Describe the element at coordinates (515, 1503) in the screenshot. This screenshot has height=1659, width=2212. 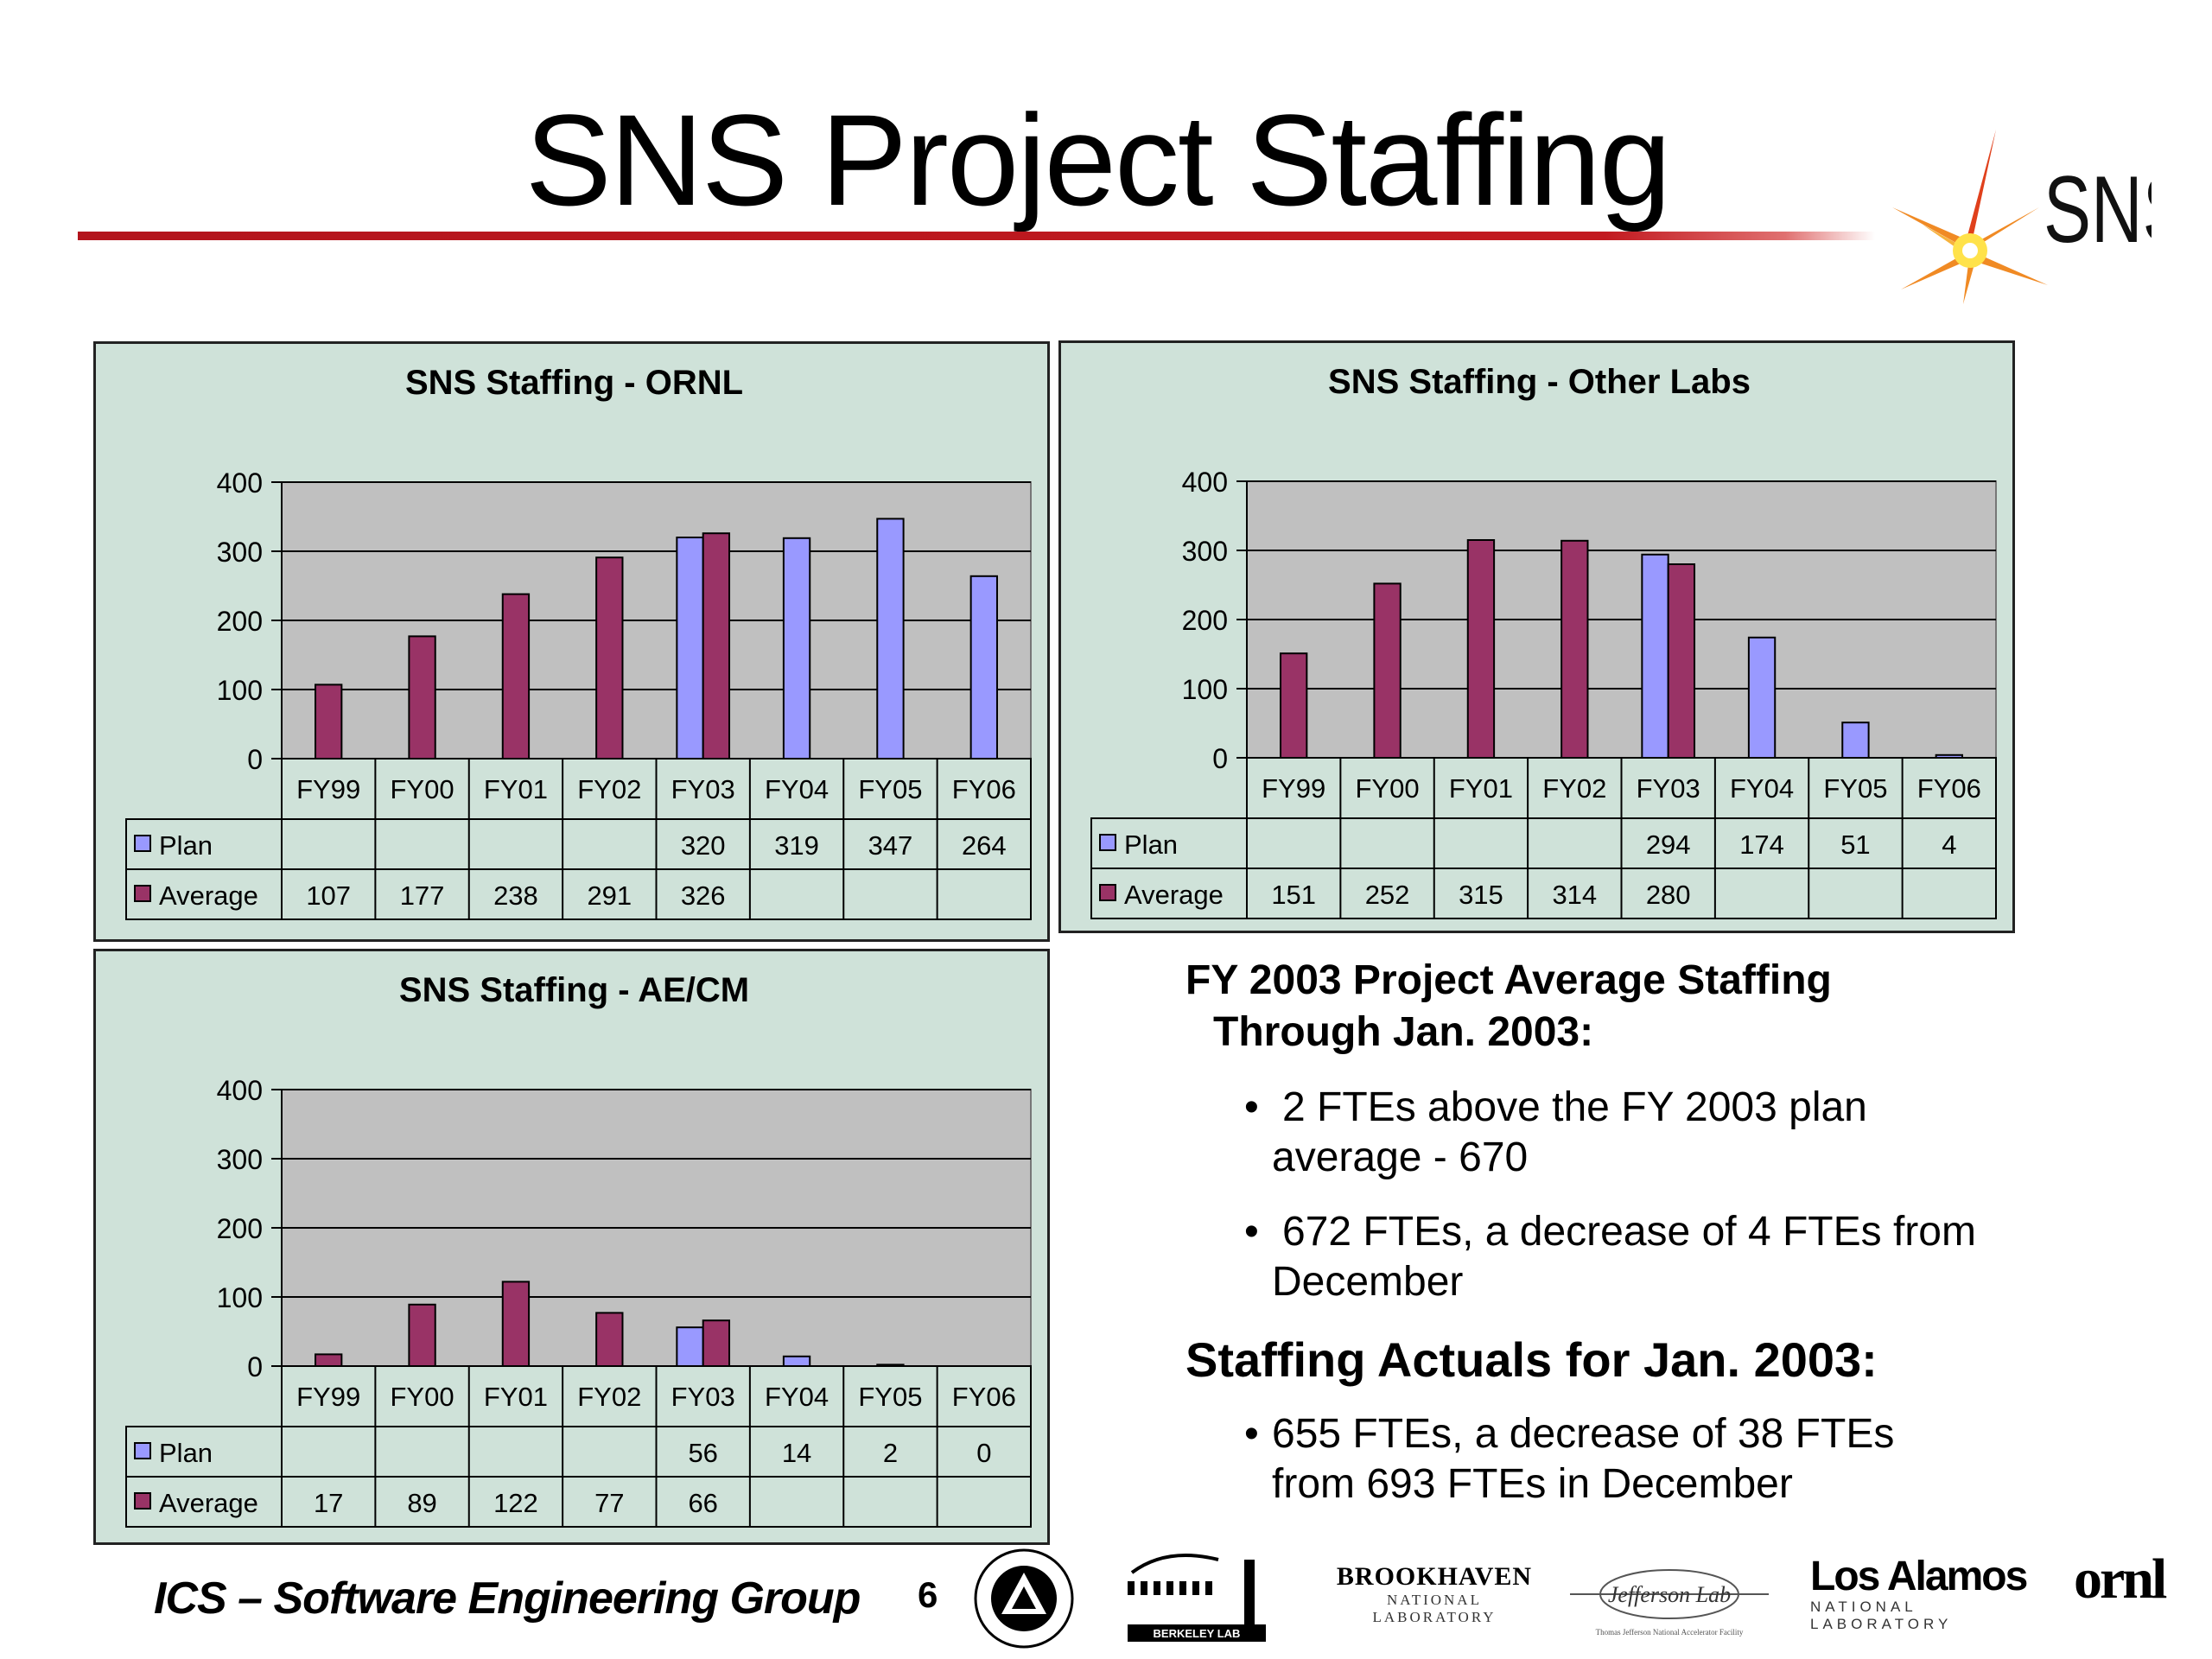
I see `data-label-average: 122` at that location.